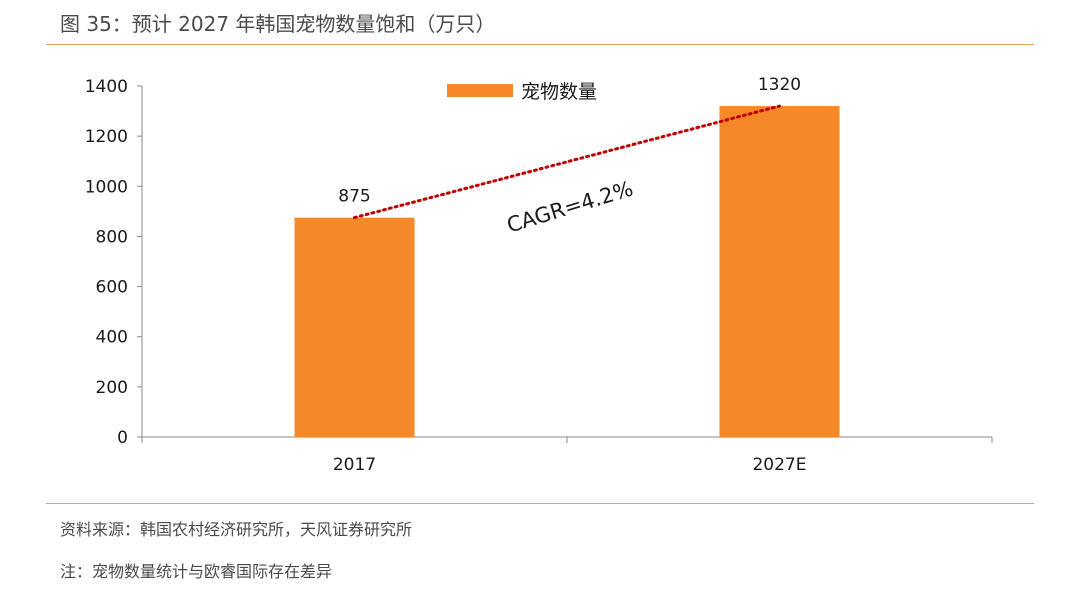 The image size is (1080, 601). Describe the element at coordinates (106, 137) in the screenshot. I see `y-tick-label: 1200` at that location.